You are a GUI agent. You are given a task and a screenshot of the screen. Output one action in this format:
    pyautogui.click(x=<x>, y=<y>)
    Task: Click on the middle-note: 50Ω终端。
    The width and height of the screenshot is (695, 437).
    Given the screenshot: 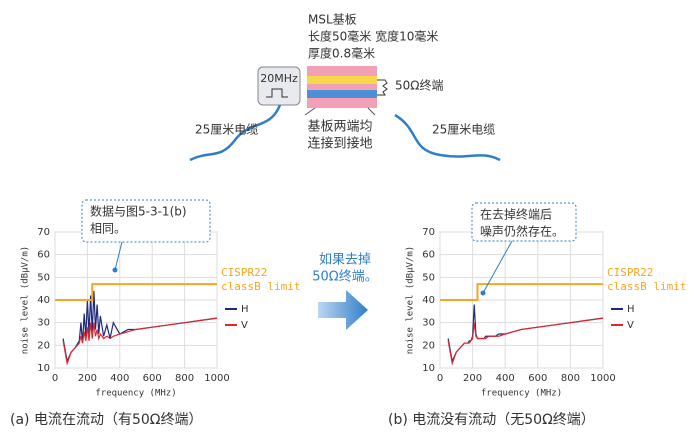 What is the action you would take?
    pyautogui.click(x=344, y=277)
    